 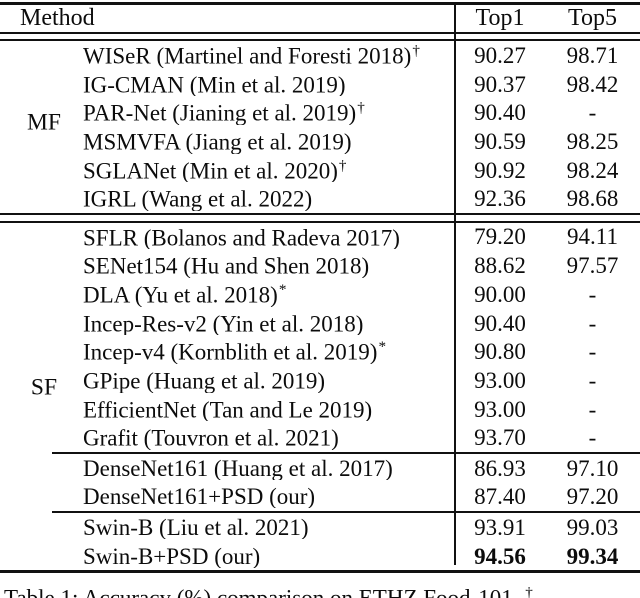 What do you see at coordinates (44, 387) in the screenshot?
I see `group-label-sf: SF` at bounding box center [44, 387].